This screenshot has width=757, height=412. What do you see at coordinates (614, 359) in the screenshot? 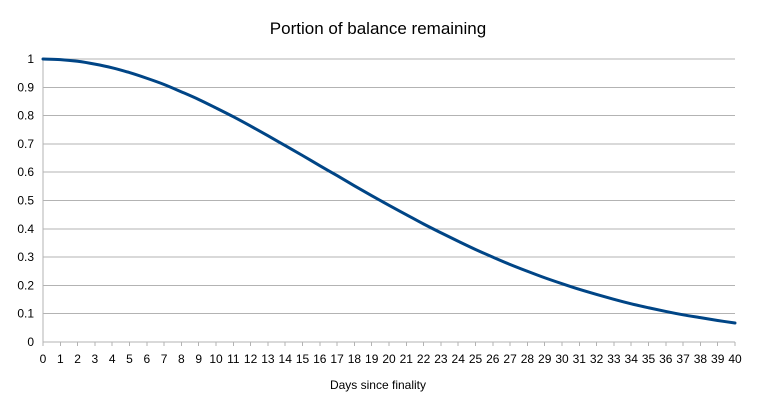
I see `x-tick-label: 33` at bounding box center [614, 359].